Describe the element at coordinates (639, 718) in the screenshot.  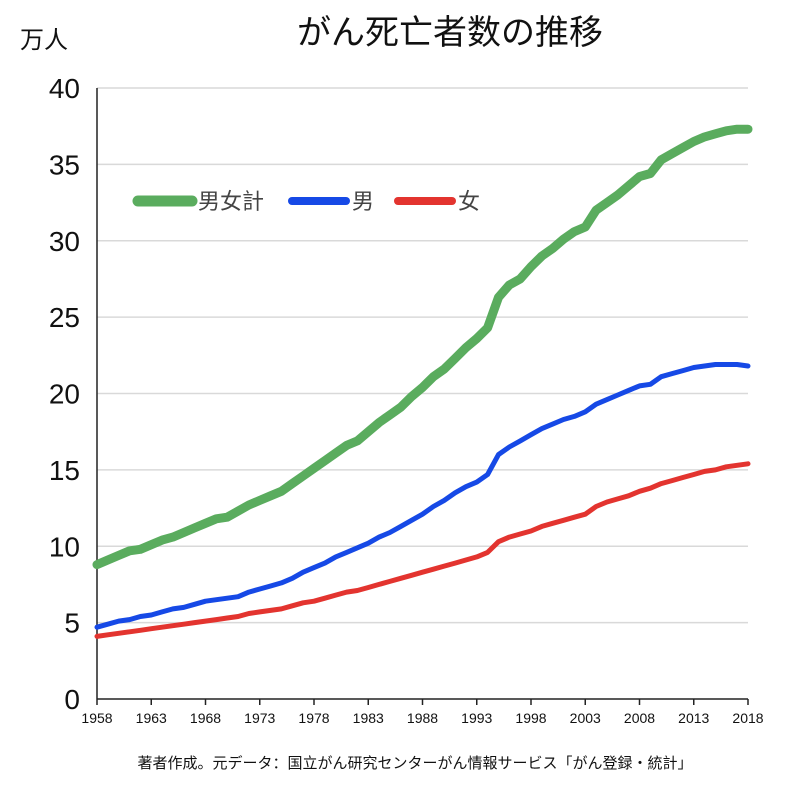
I see `x-tick-label-2008: 2008` at that location.